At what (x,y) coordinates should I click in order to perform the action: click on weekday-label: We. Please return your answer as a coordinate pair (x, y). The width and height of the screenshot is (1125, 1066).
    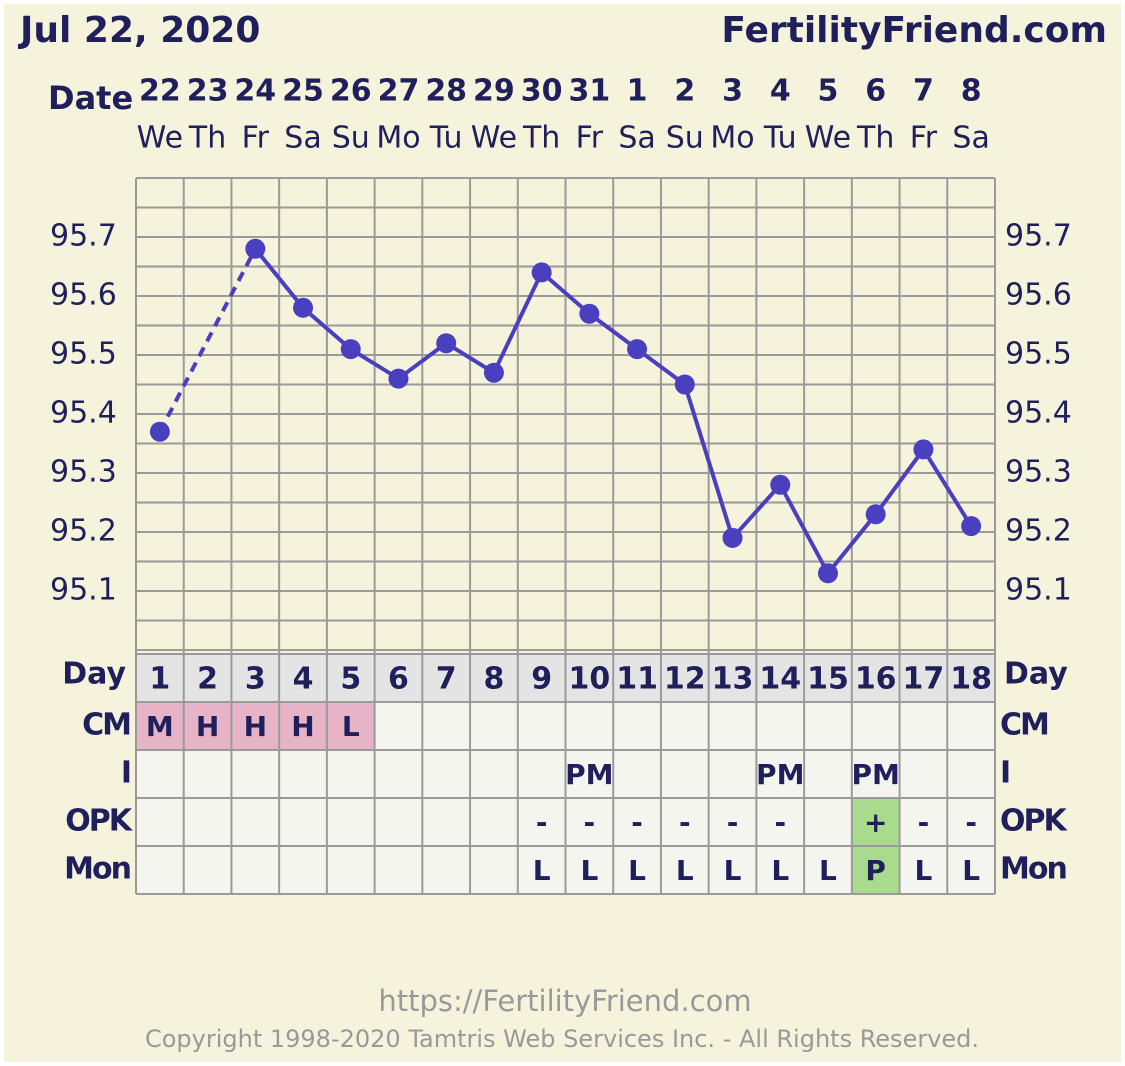
    Looking at the image, I should click on (160, 138).